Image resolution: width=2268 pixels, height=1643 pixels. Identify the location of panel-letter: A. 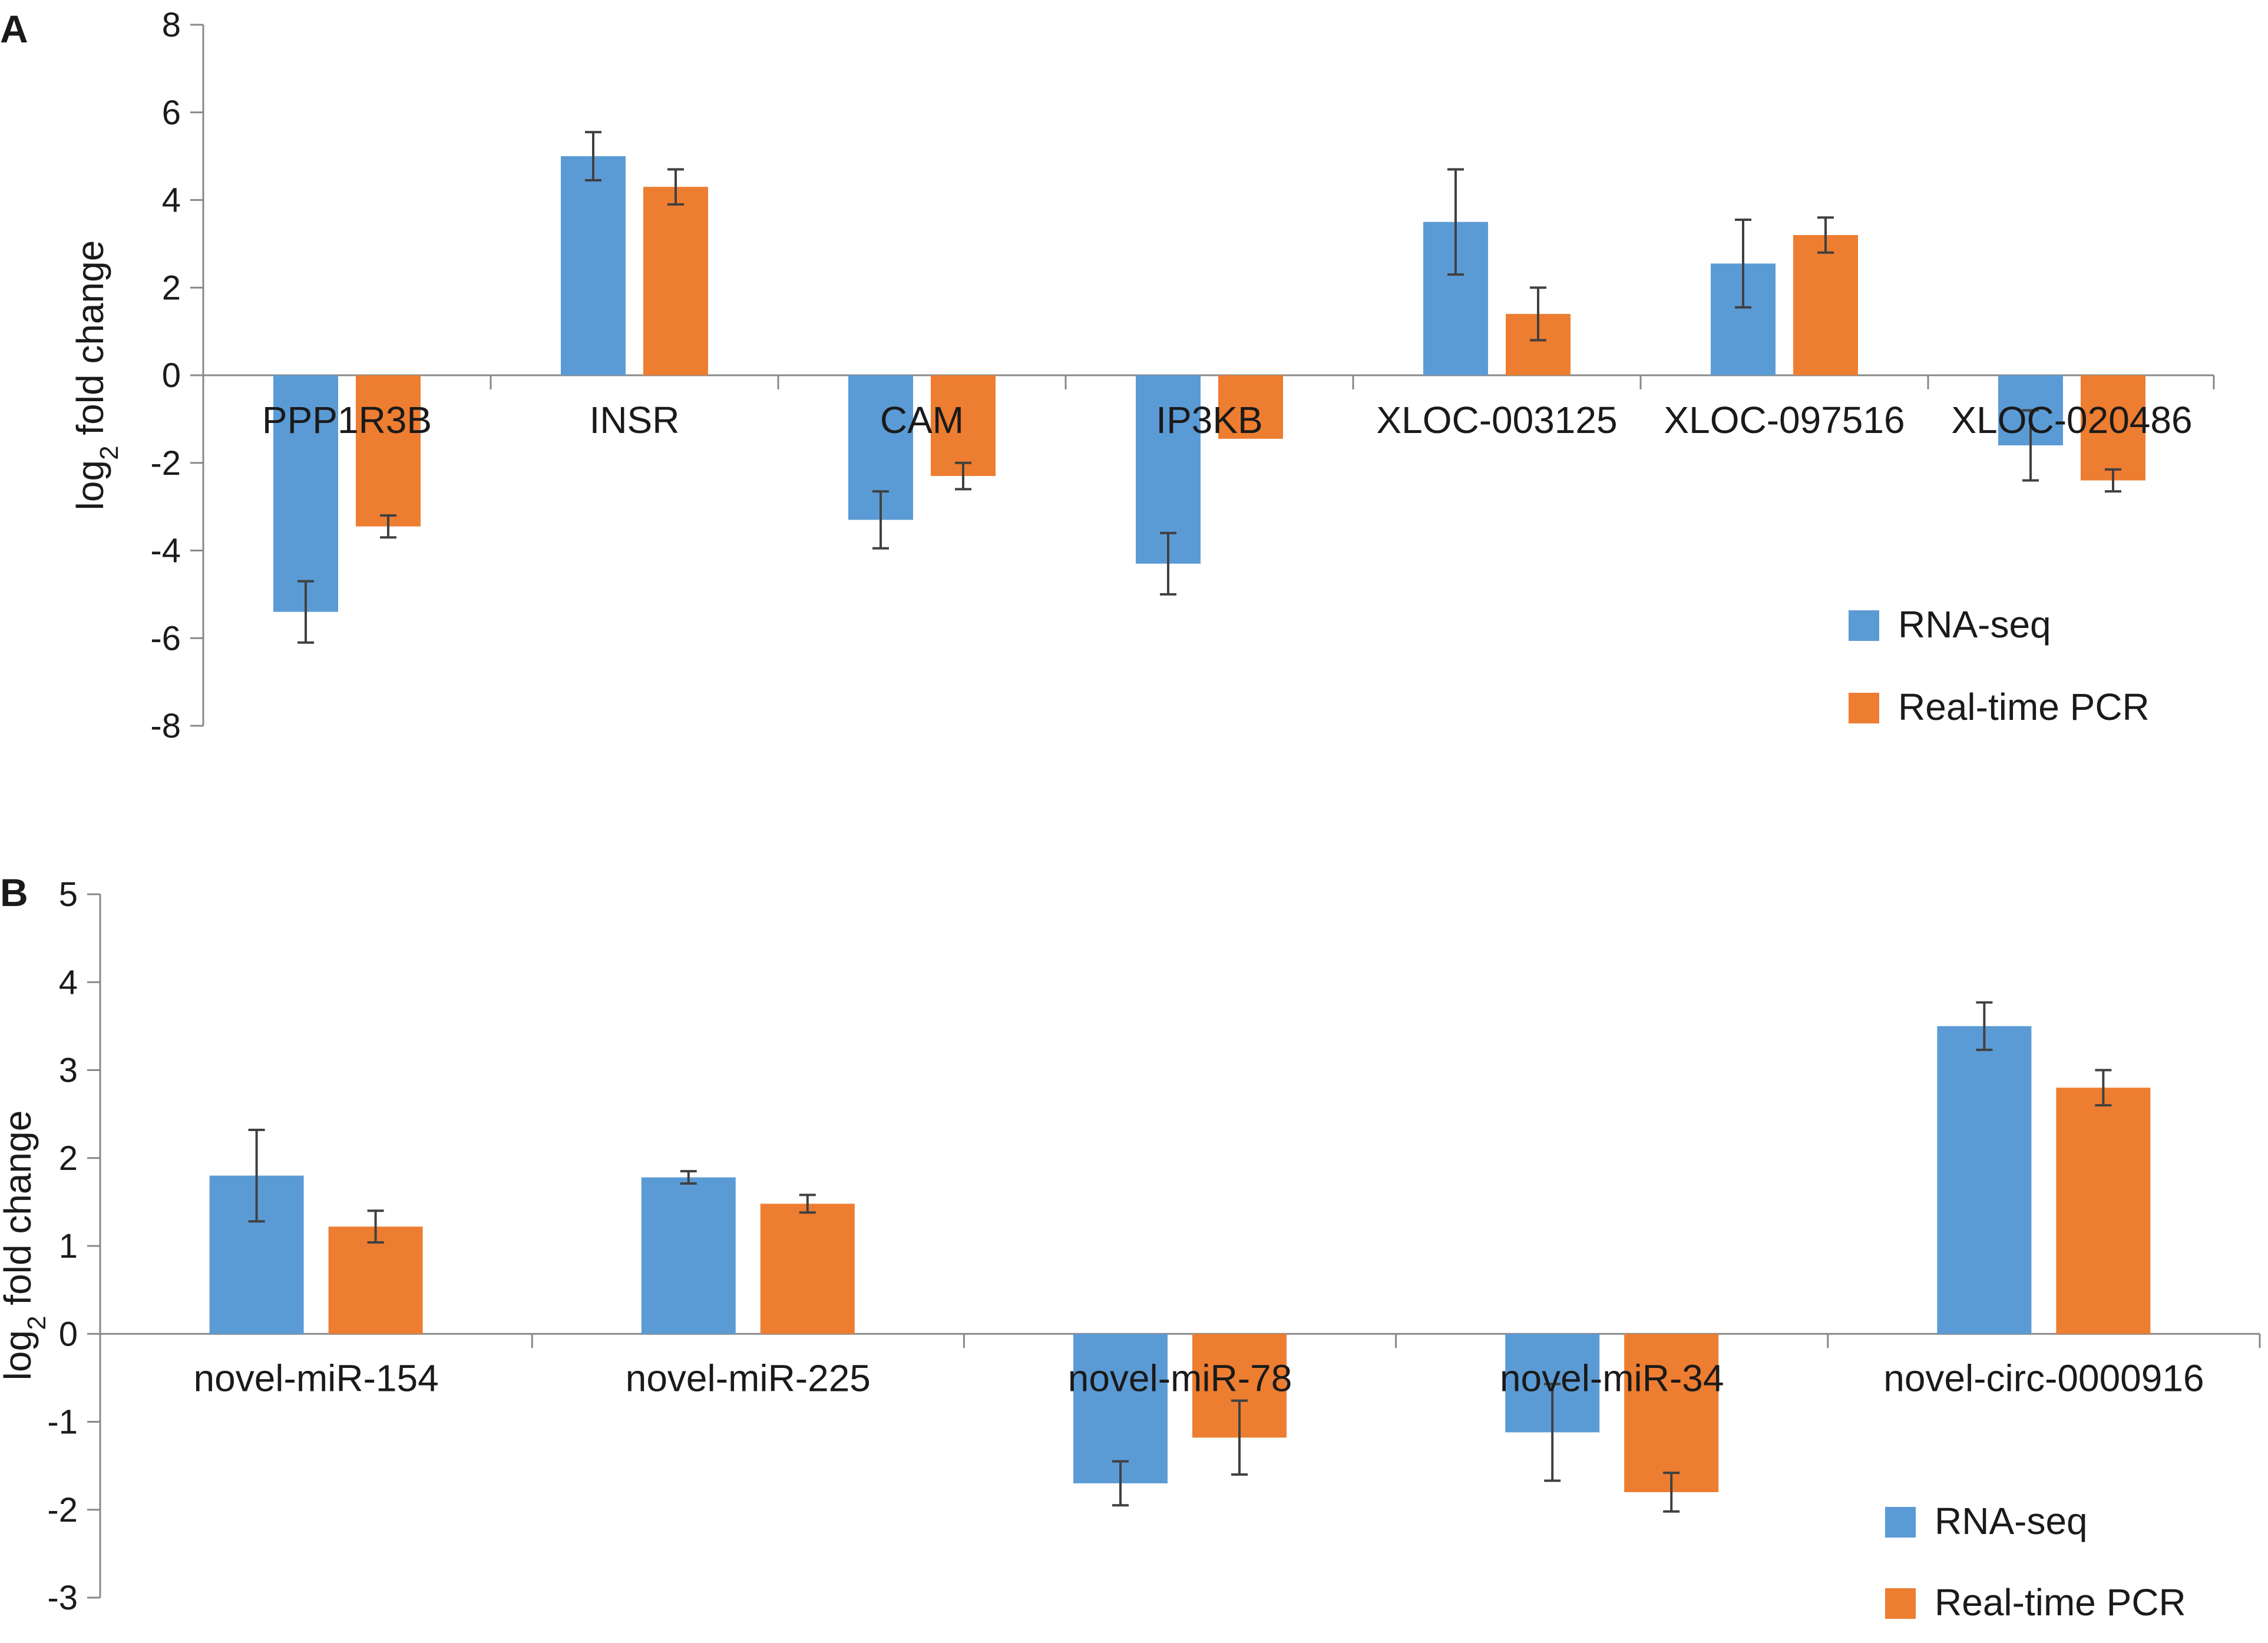
(14, 29).